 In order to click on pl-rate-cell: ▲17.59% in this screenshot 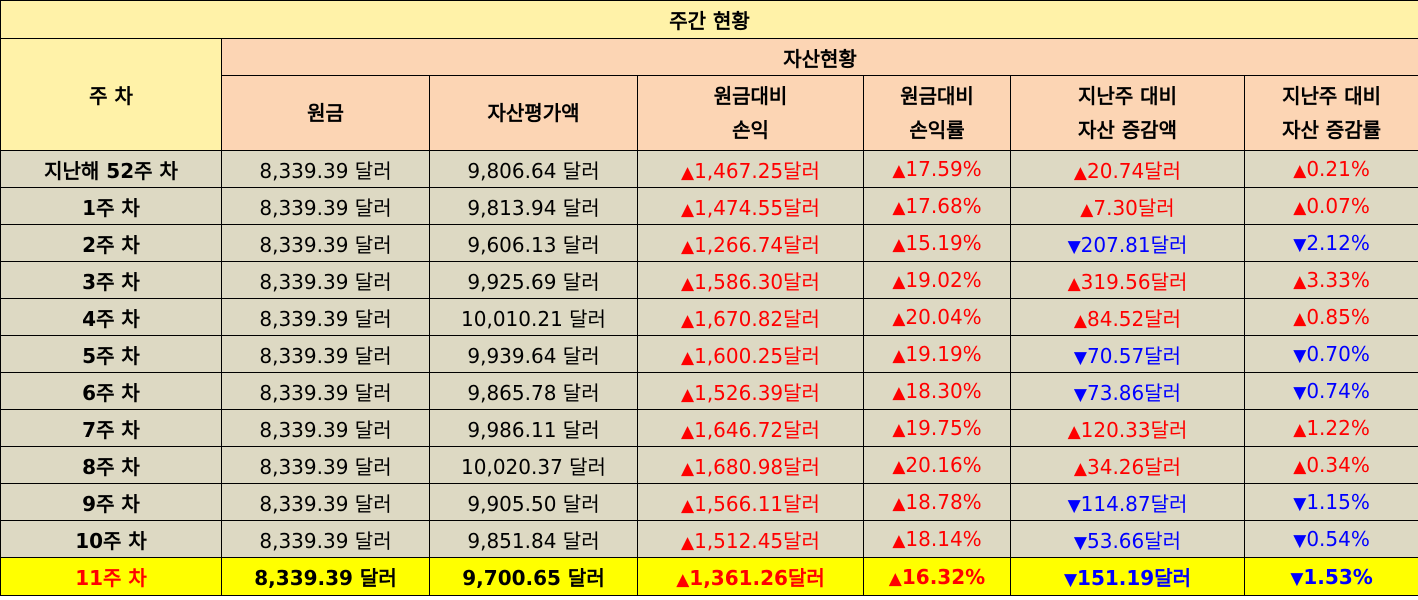, I will do `click(937, 169)`.